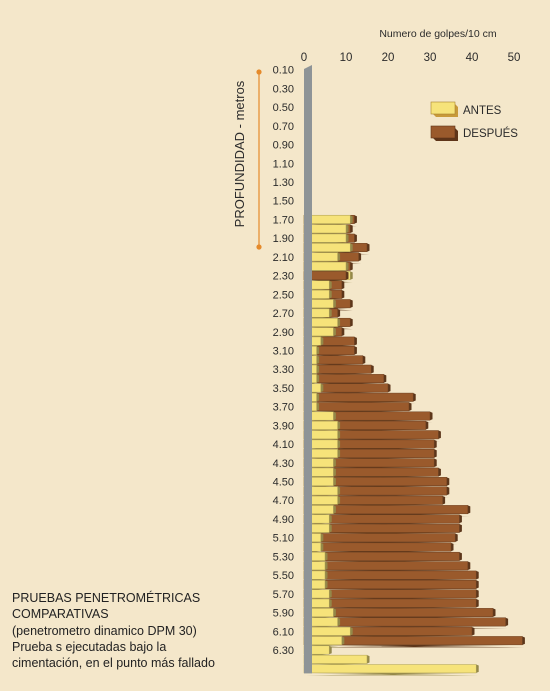 This screenshot has width=550, height=691. Describe the element at coordinates (472, 58) in the screenshot. I see `x-tick-label: 40` at that location.